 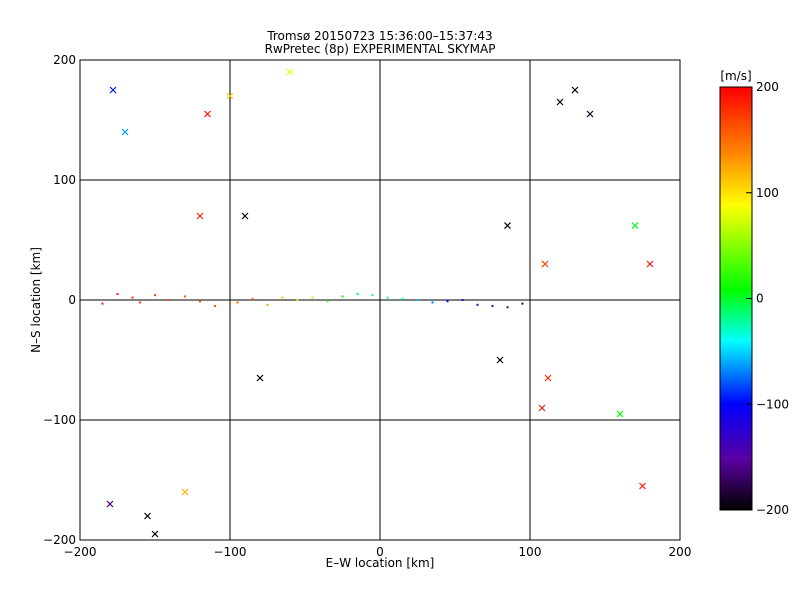 I want to click on x-axis-label: E–W location [km], so click(x=380, y=563).